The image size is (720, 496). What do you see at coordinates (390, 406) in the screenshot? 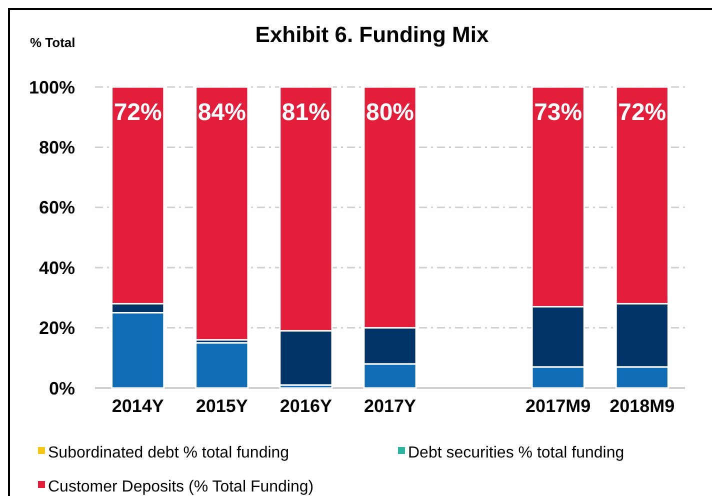
I see `x-tick-label: 2017Y` at bounding box center [390, 406].